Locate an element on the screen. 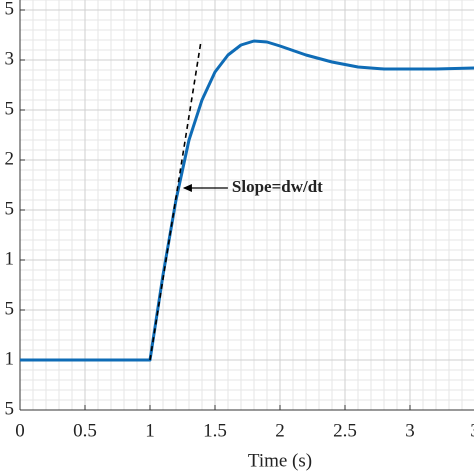 The height and width of the screenshot is (474, 474). x-tick-label: 0 is located at coordinates (20, 430).